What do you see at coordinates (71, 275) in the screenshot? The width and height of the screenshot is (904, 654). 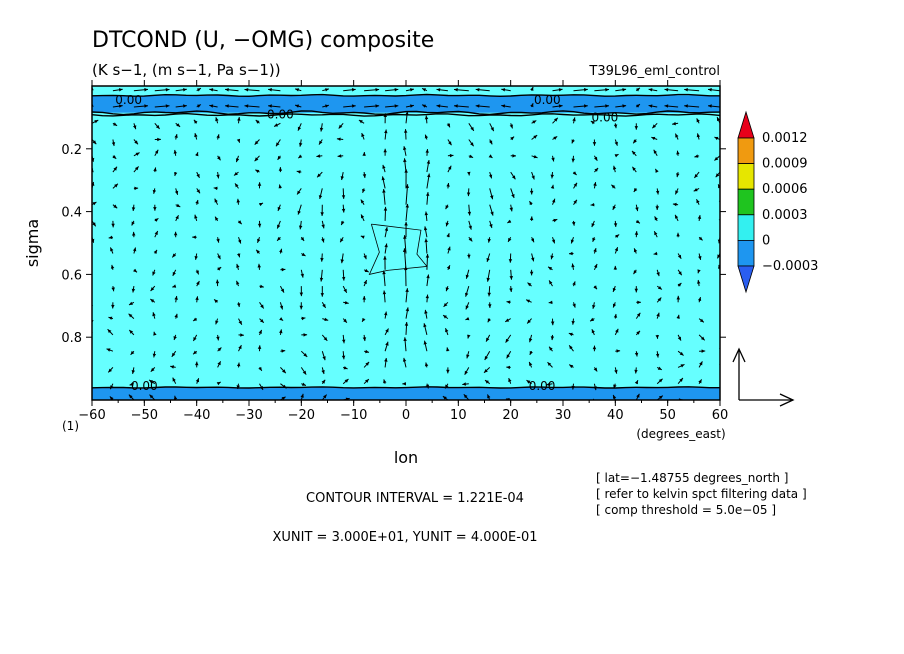 I see `y-tick-label: 0.6` at bounding box center [71, 275].